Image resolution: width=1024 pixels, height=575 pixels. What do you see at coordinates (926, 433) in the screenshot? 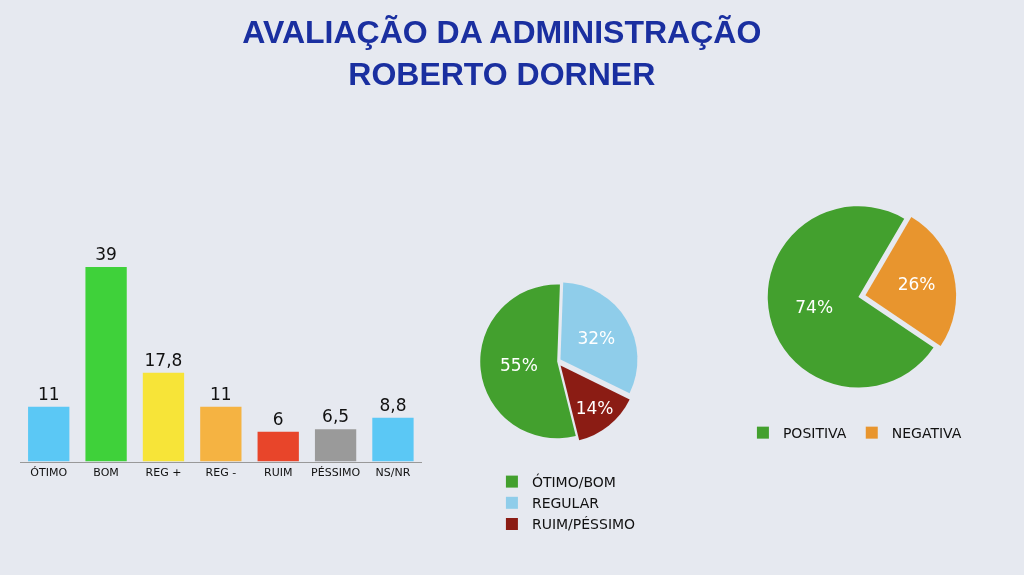
I see `legend-label: NEGATIVA` at bounding box center [926, 433].